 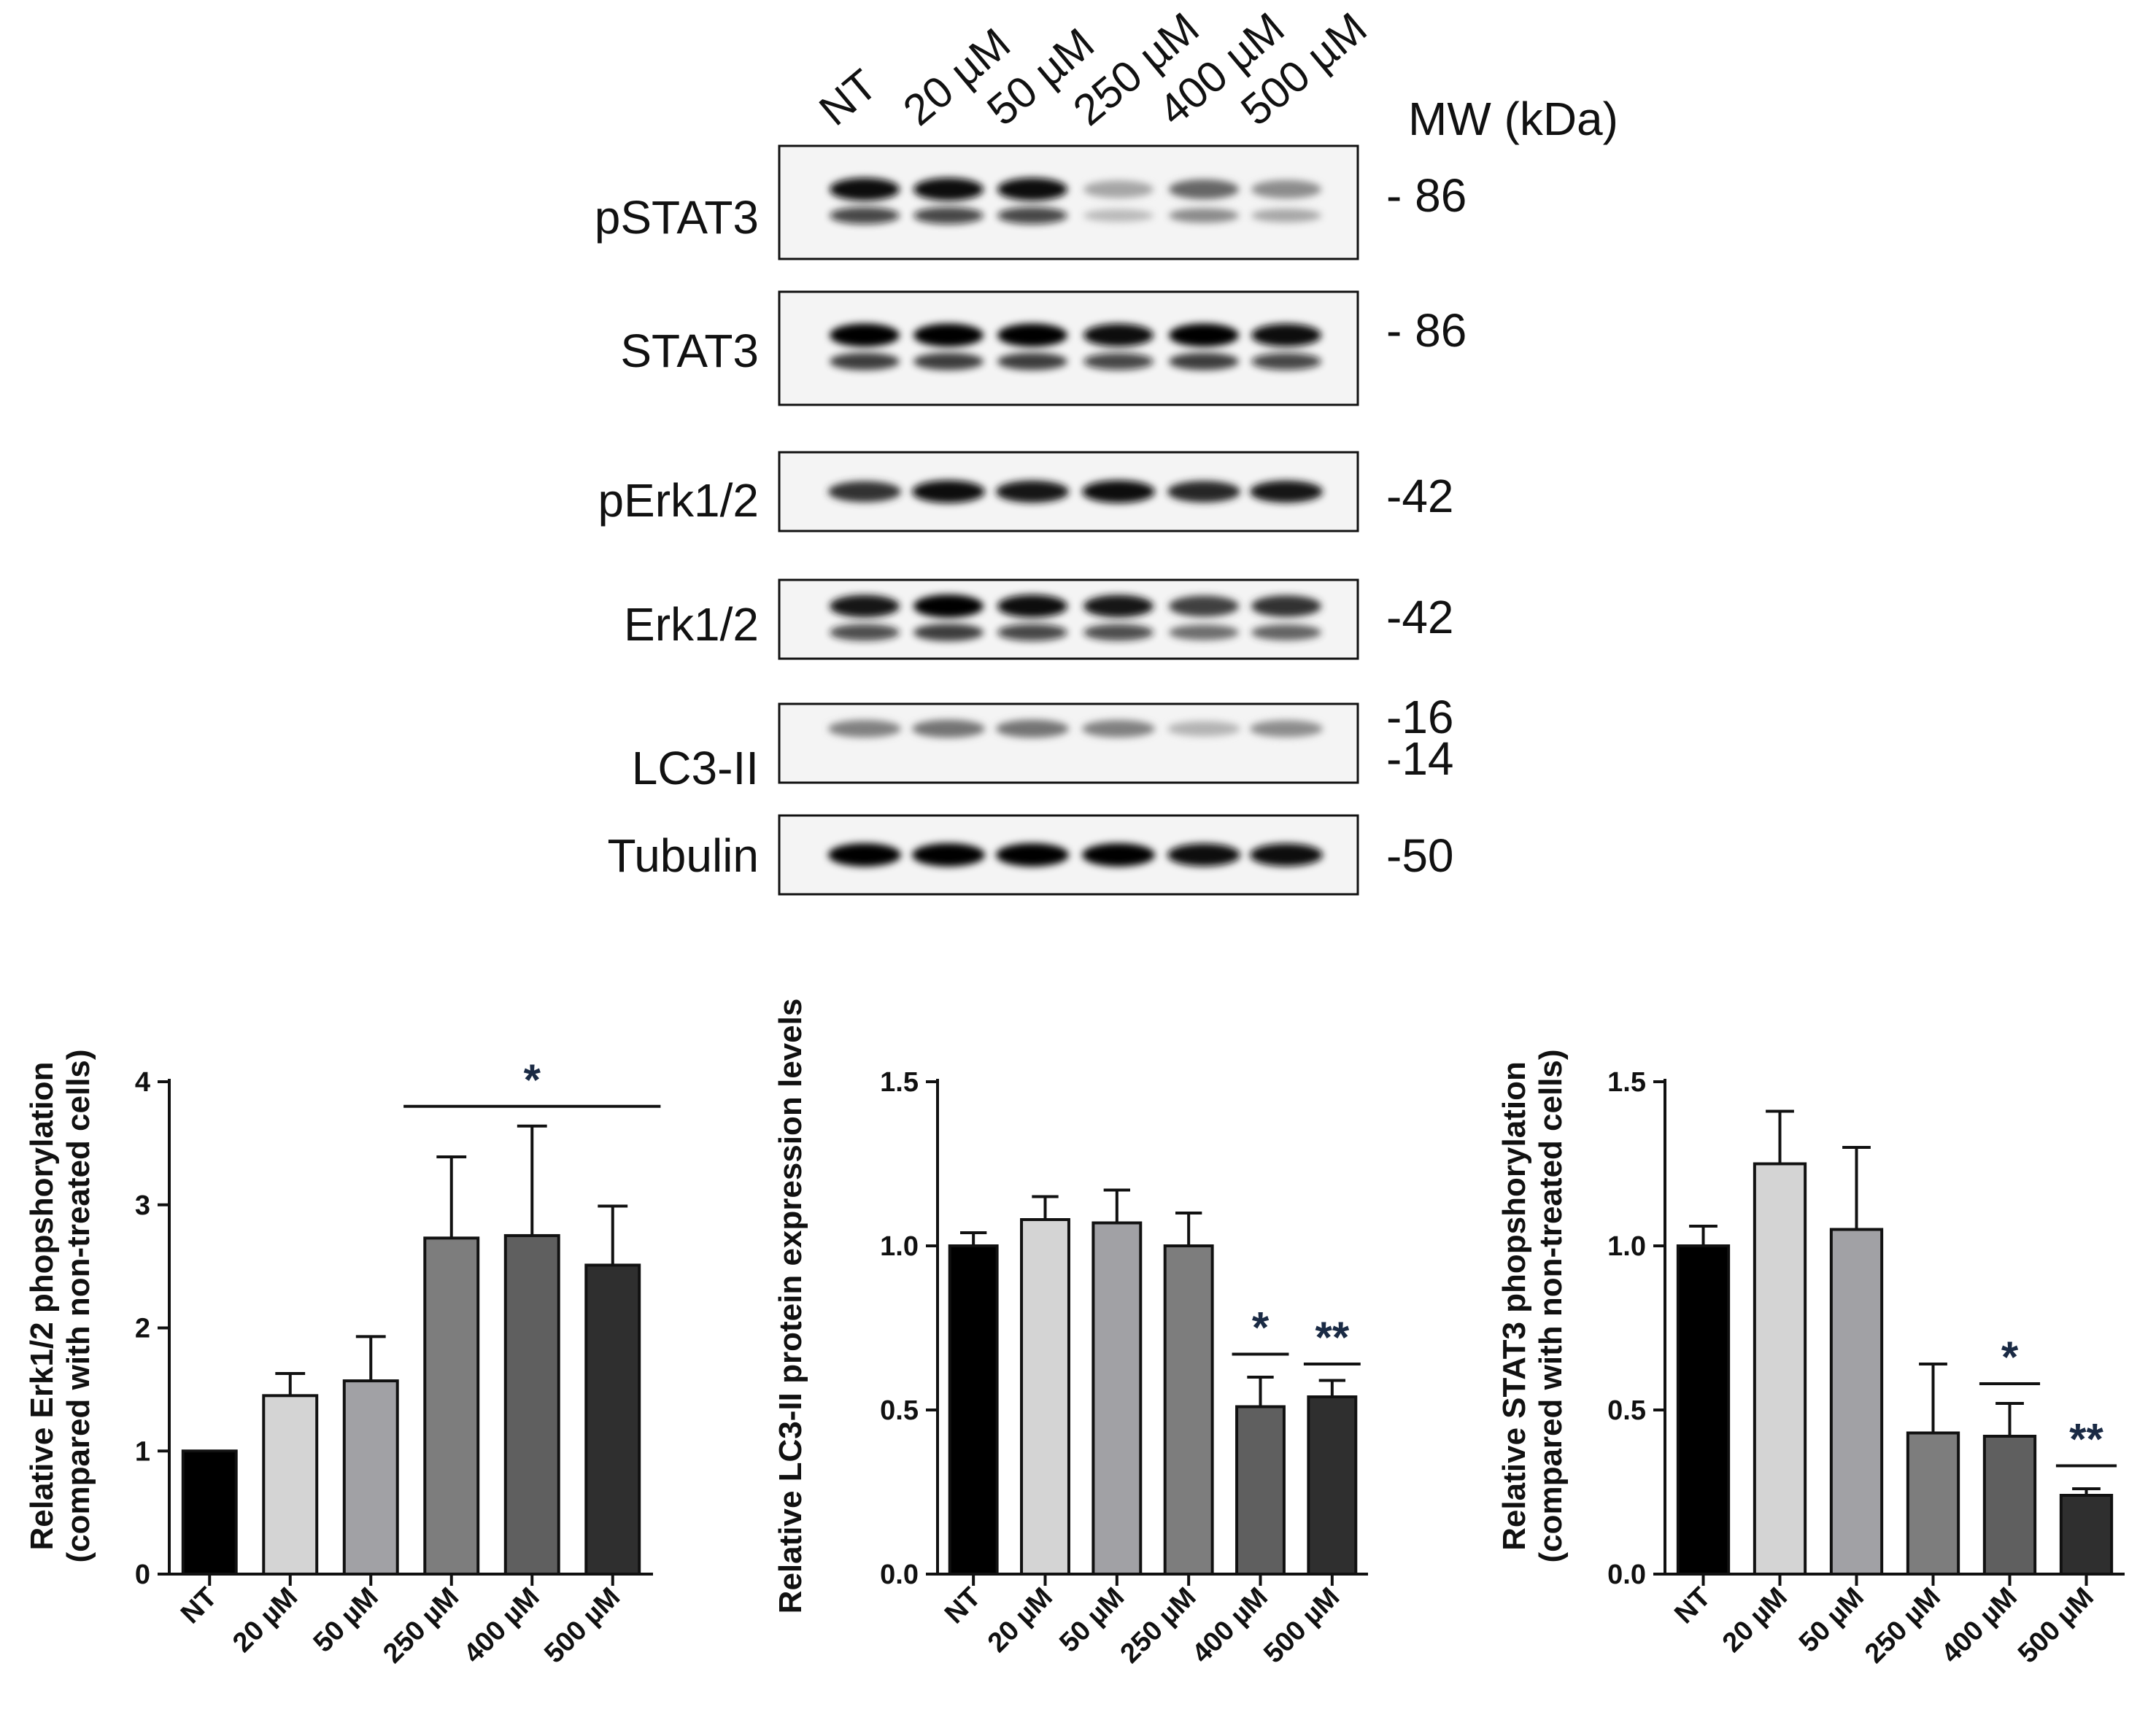 I want to click on x-tick-label: 50 µM, so click(x=1831, y=1621).